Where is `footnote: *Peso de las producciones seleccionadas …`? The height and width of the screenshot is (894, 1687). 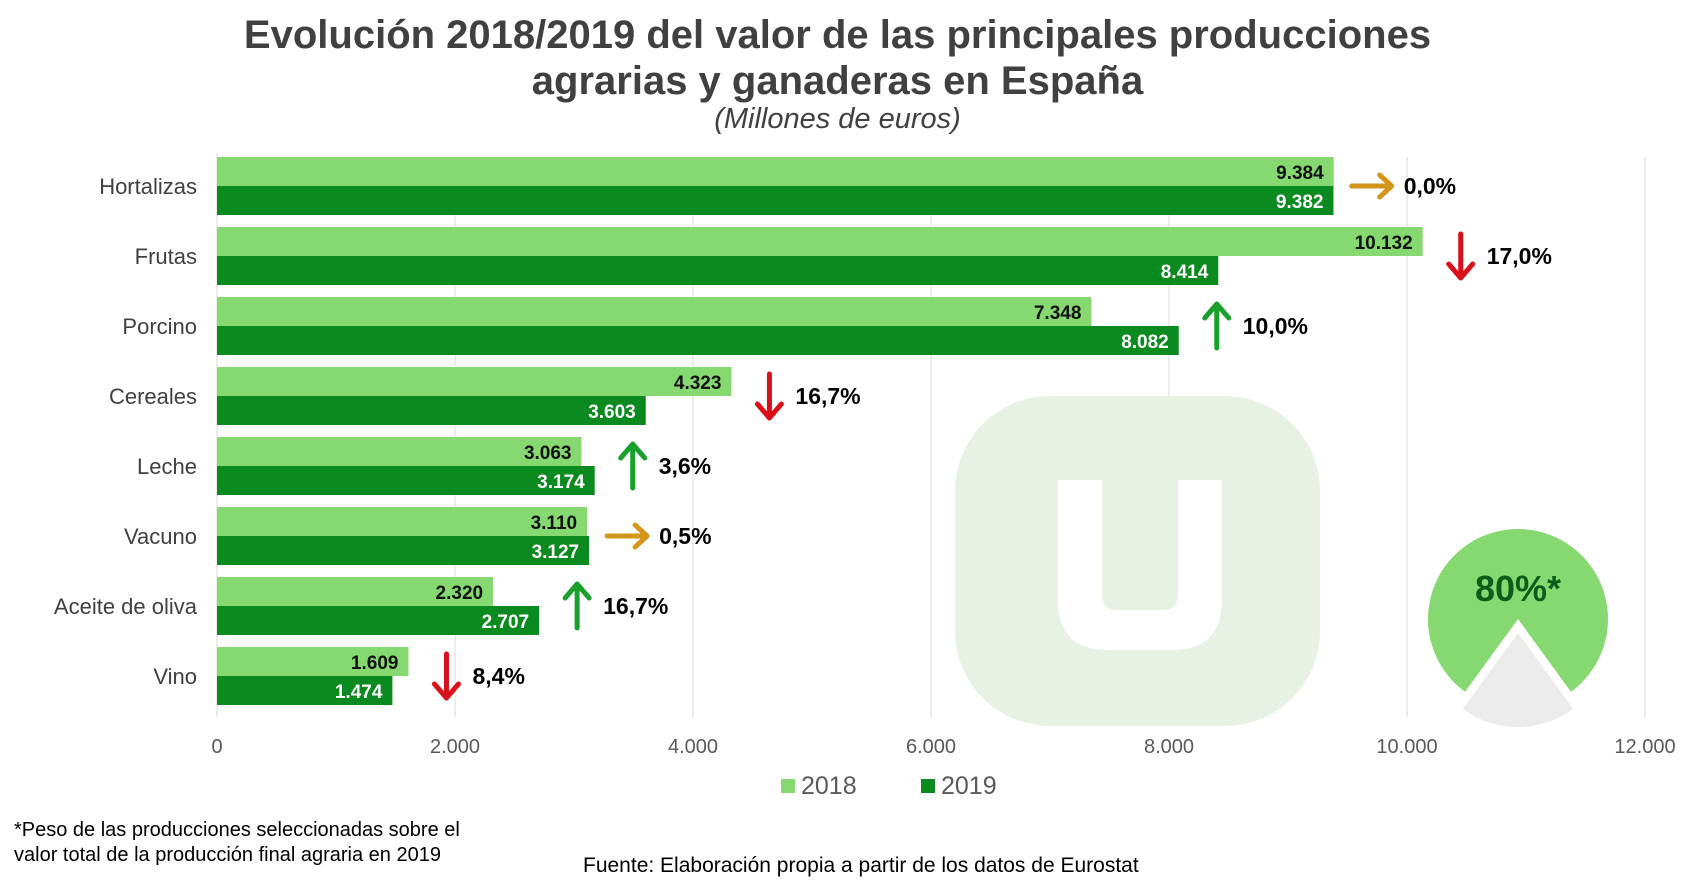 footnote: *Peso de las producciones seleccionadas … is located at coordinates (274, 843).